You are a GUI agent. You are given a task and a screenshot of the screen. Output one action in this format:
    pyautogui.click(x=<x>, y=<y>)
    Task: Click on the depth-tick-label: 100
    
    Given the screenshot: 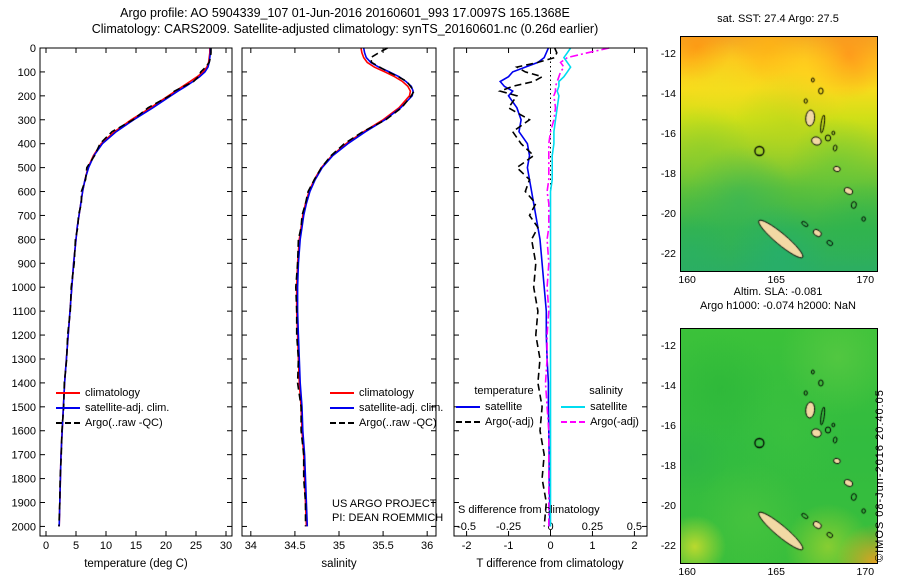 What is the action you would take?
    pyautogui.click(x=27, y=73)
    